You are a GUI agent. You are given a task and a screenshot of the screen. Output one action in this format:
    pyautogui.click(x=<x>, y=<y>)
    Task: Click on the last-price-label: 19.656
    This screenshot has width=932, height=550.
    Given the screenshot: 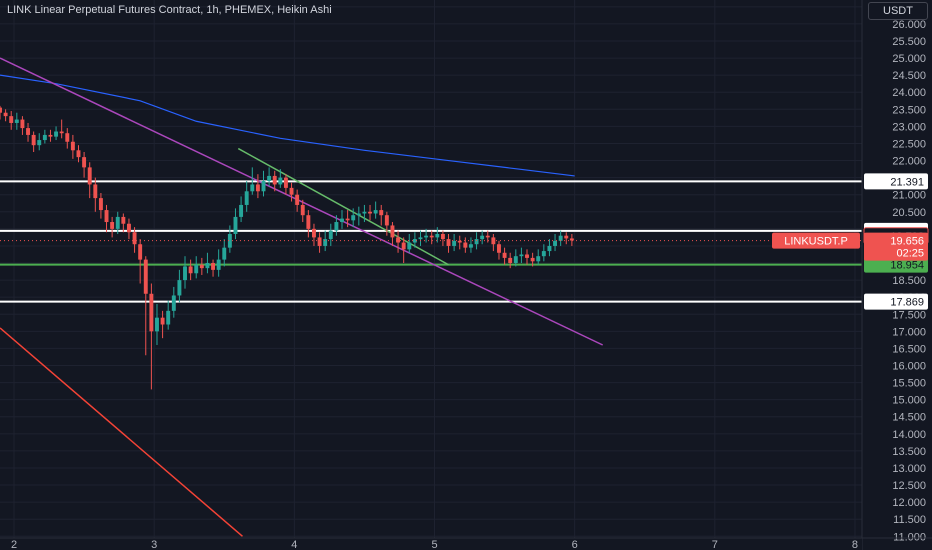 What is the action you would take?
    pyautogui.click(x=907, y=242)
    